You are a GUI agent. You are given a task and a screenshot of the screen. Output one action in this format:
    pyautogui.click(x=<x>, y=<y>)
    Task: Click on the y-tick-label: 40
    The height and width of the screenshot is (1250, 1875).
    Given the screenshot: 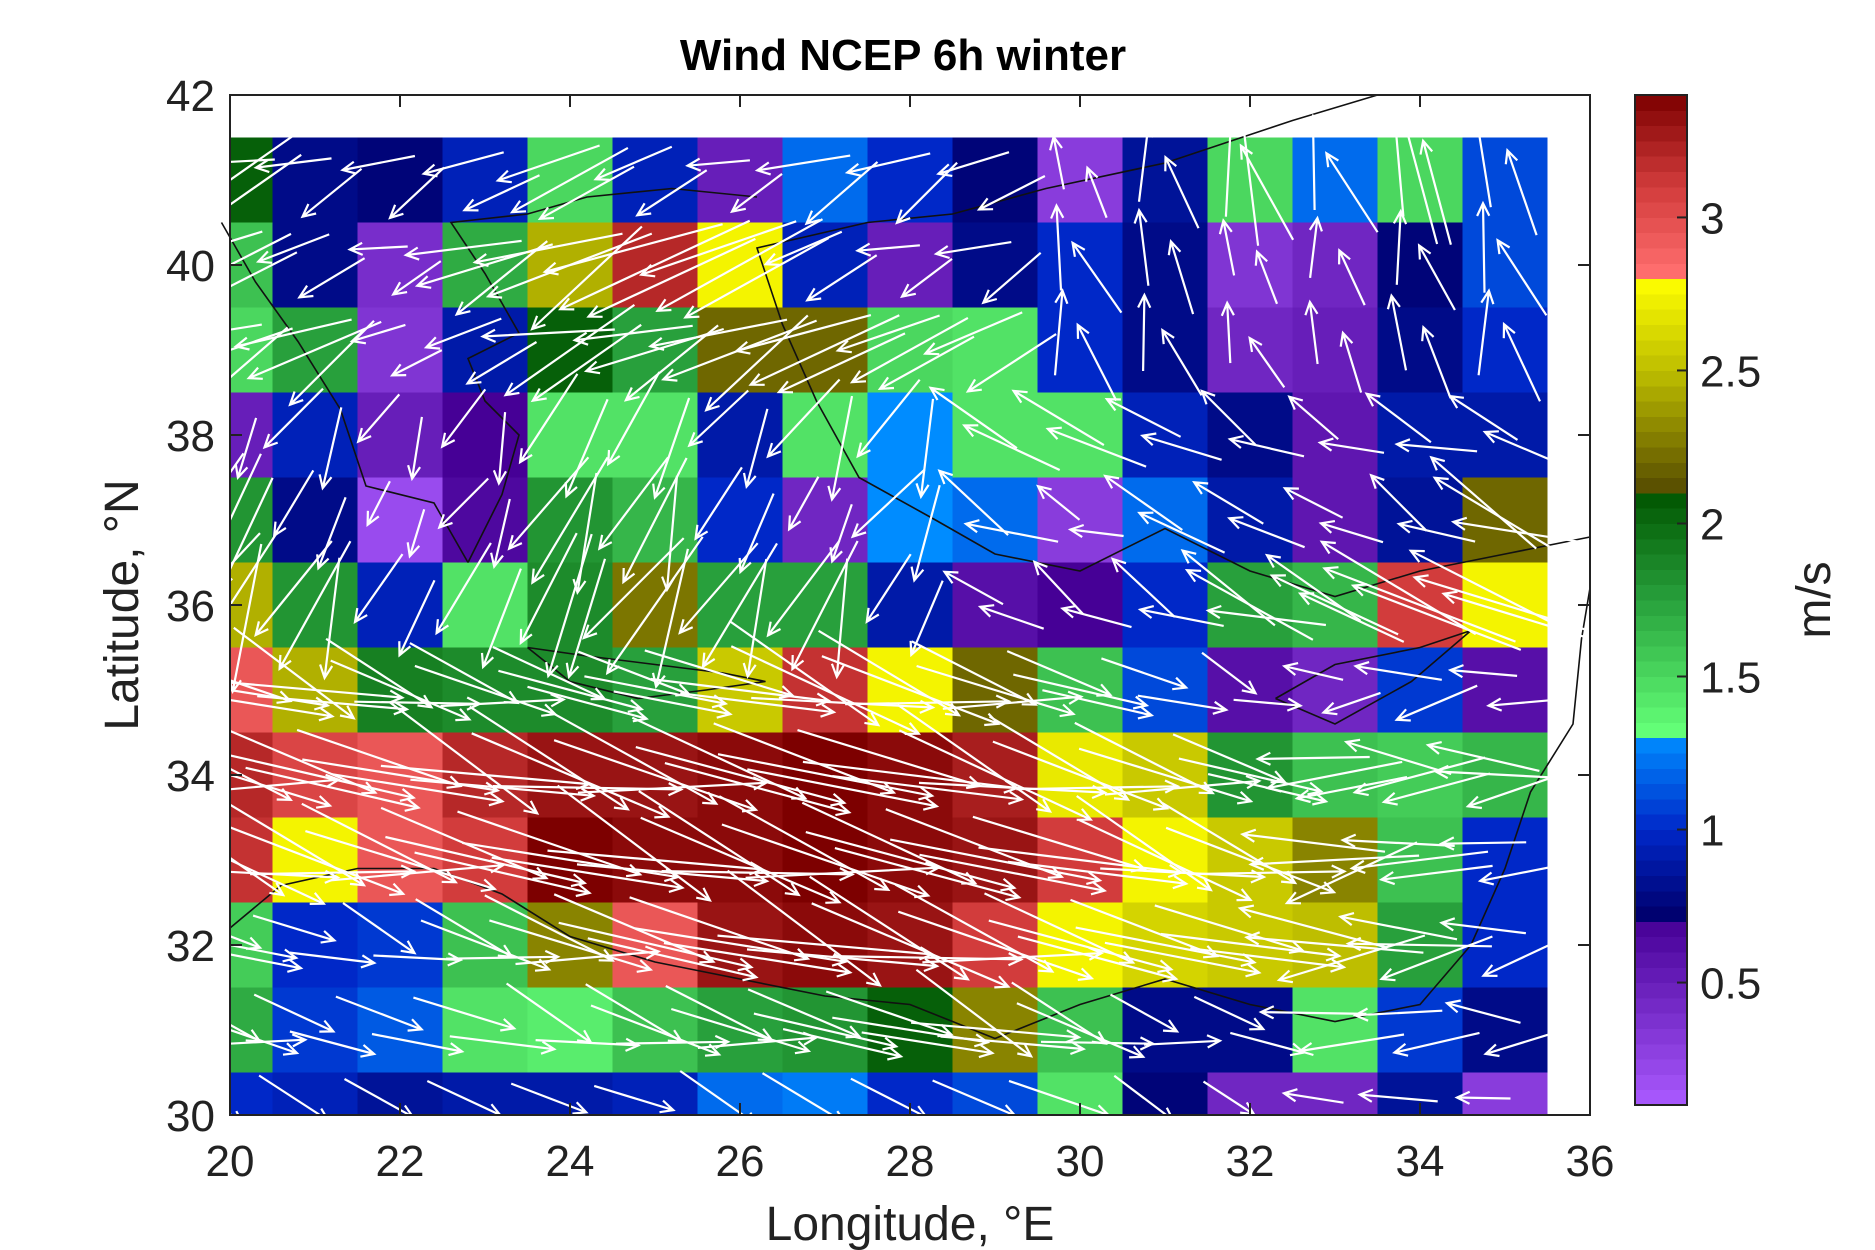 What is the action you would take?
    pyautogui.click(x=190, y=266)
    